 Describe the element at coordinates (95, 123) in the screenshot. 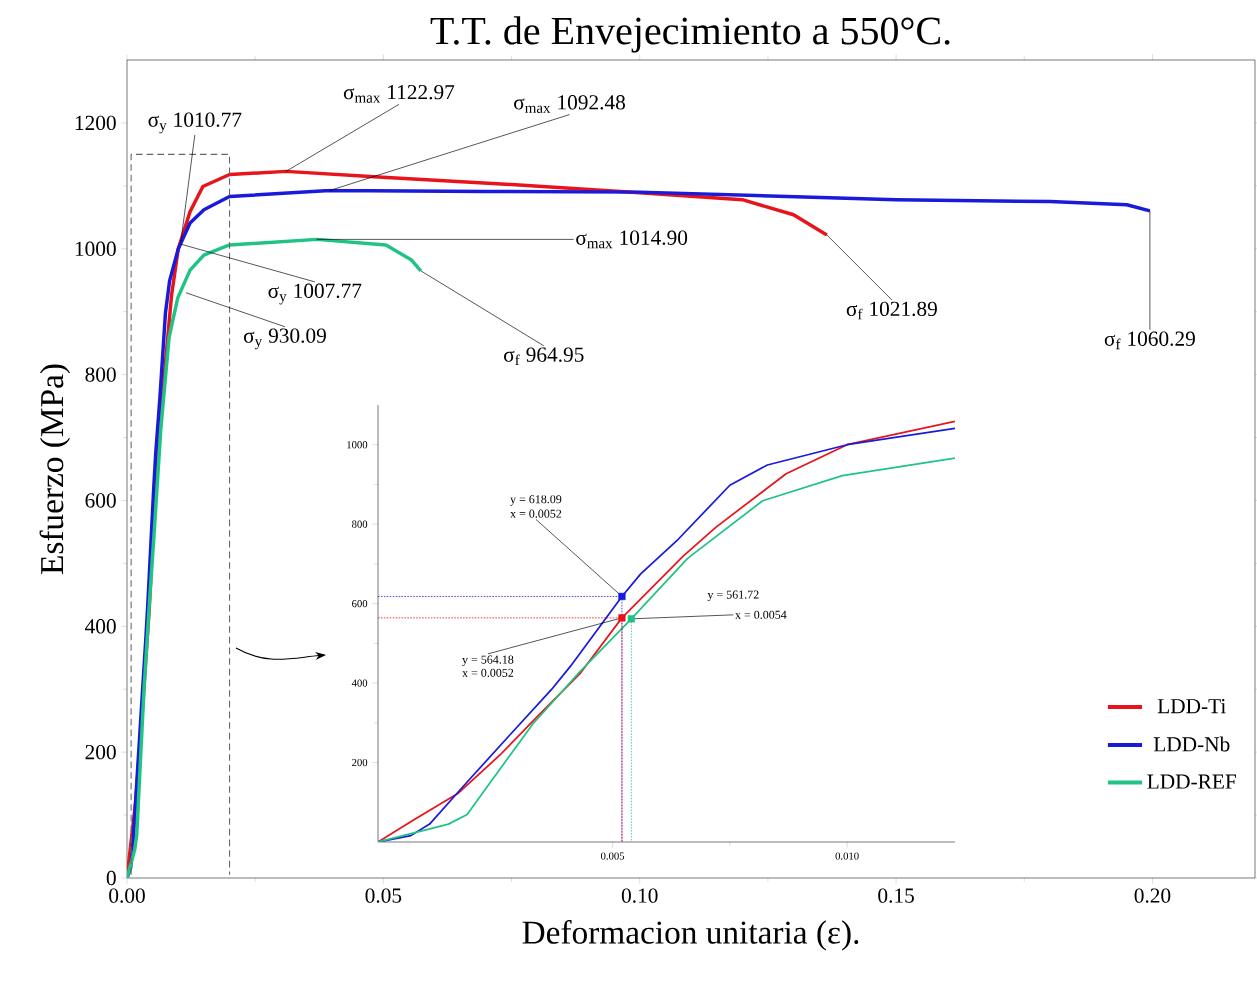

I see `y-tick-label: 1200` at that location.